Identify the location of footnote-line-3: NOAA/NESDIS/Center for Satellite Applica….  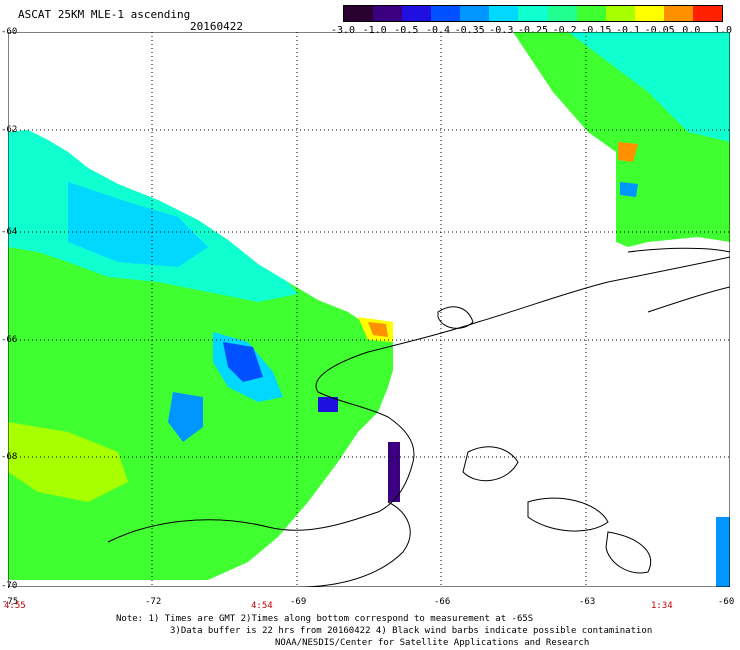
(432, 643).